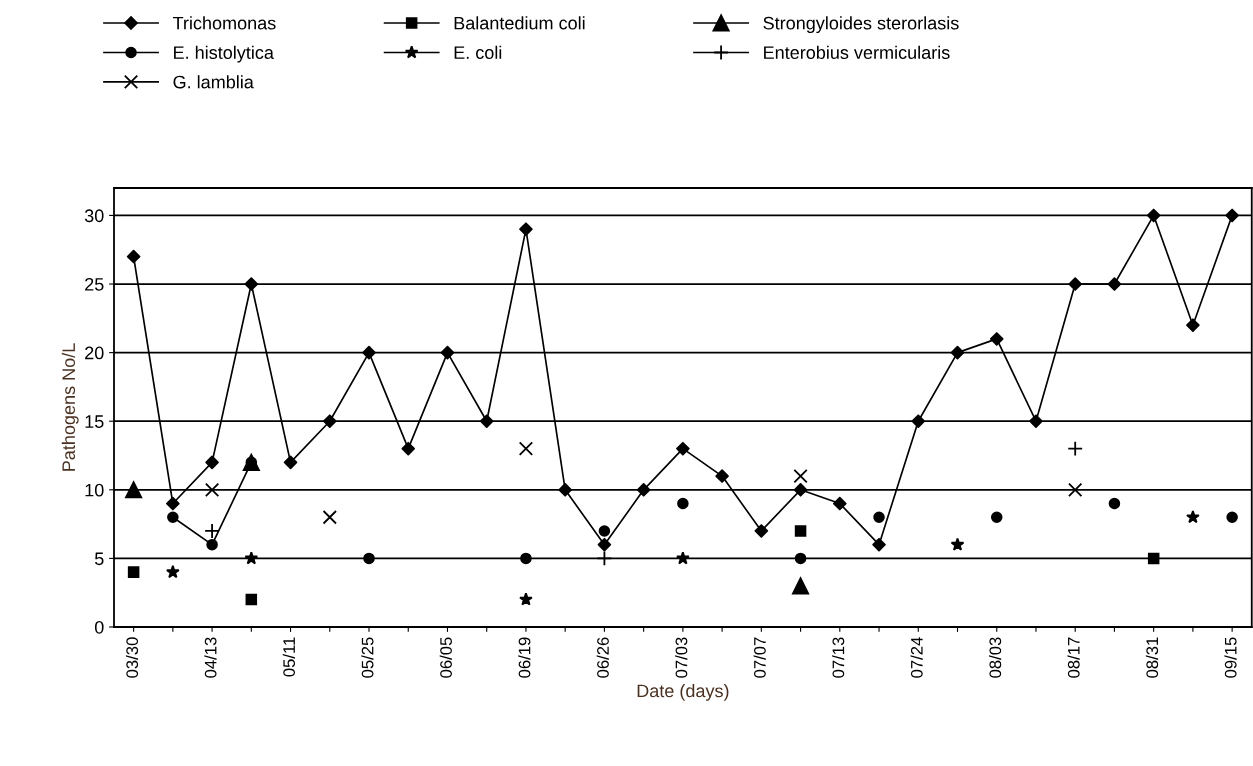 Image resolution: width=1253 pixels, height=766 pixels. I want to click on legend-label: Strongyloides sterorlasis, so click(861, 25).